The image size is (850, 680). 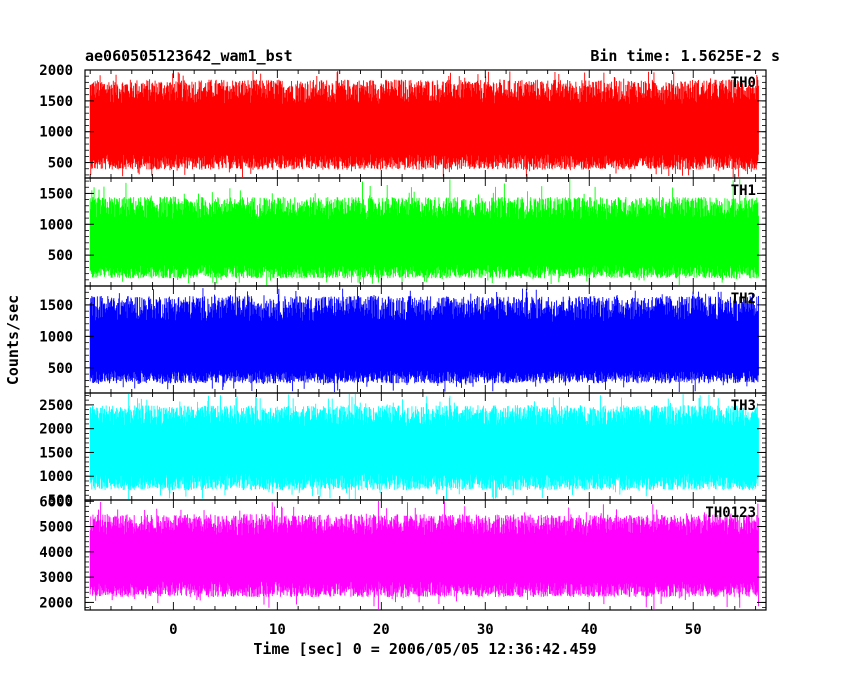 What do you see at coordinates (189, 56) in the screenshot?
I see `chart-title: ae060505123642_wam1_bst` at bounding box center [189, 56].